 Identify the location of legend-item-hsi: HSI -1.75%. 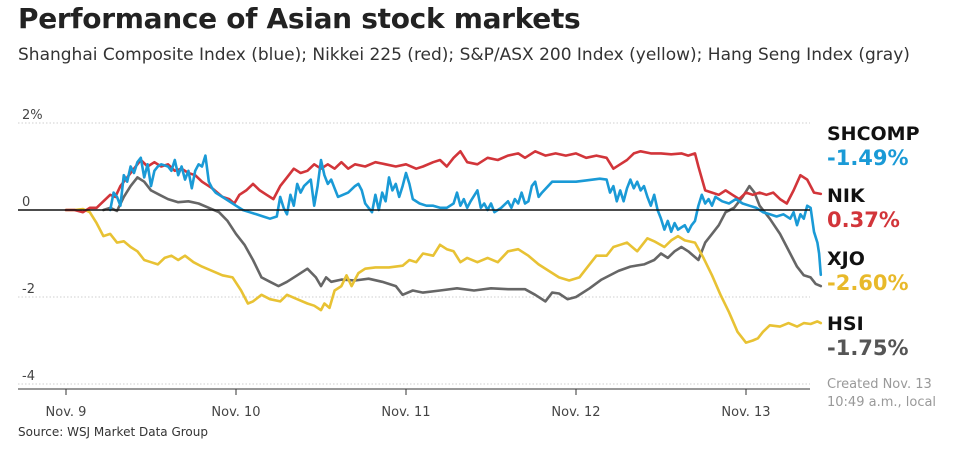
(868, 336).